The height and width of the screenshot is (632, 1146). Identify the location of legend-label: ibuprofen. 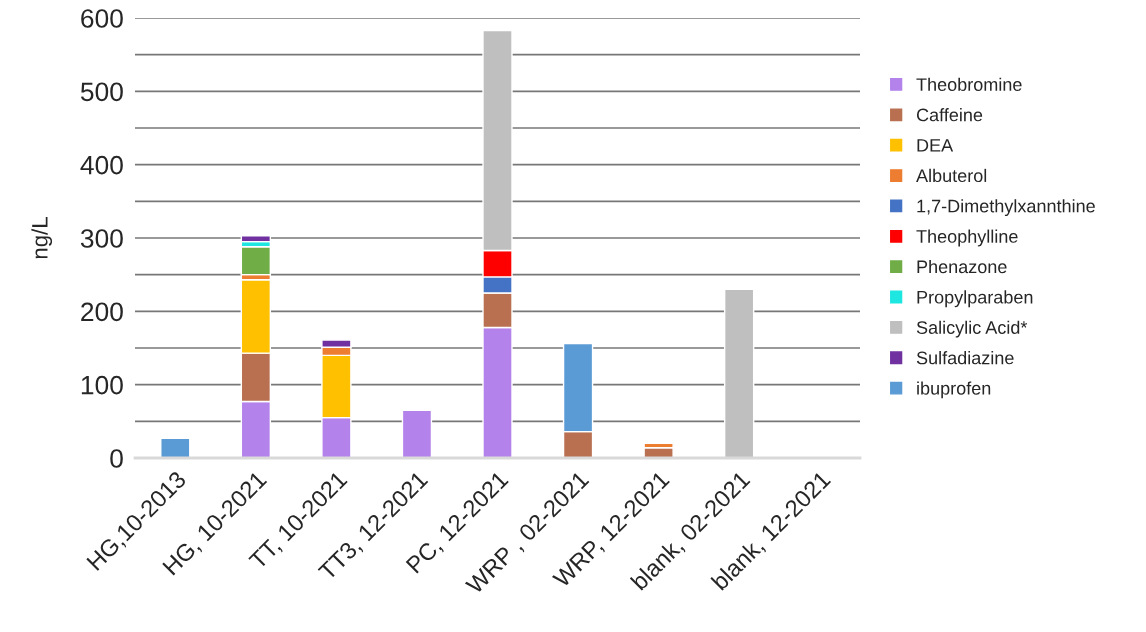
(954, 390).